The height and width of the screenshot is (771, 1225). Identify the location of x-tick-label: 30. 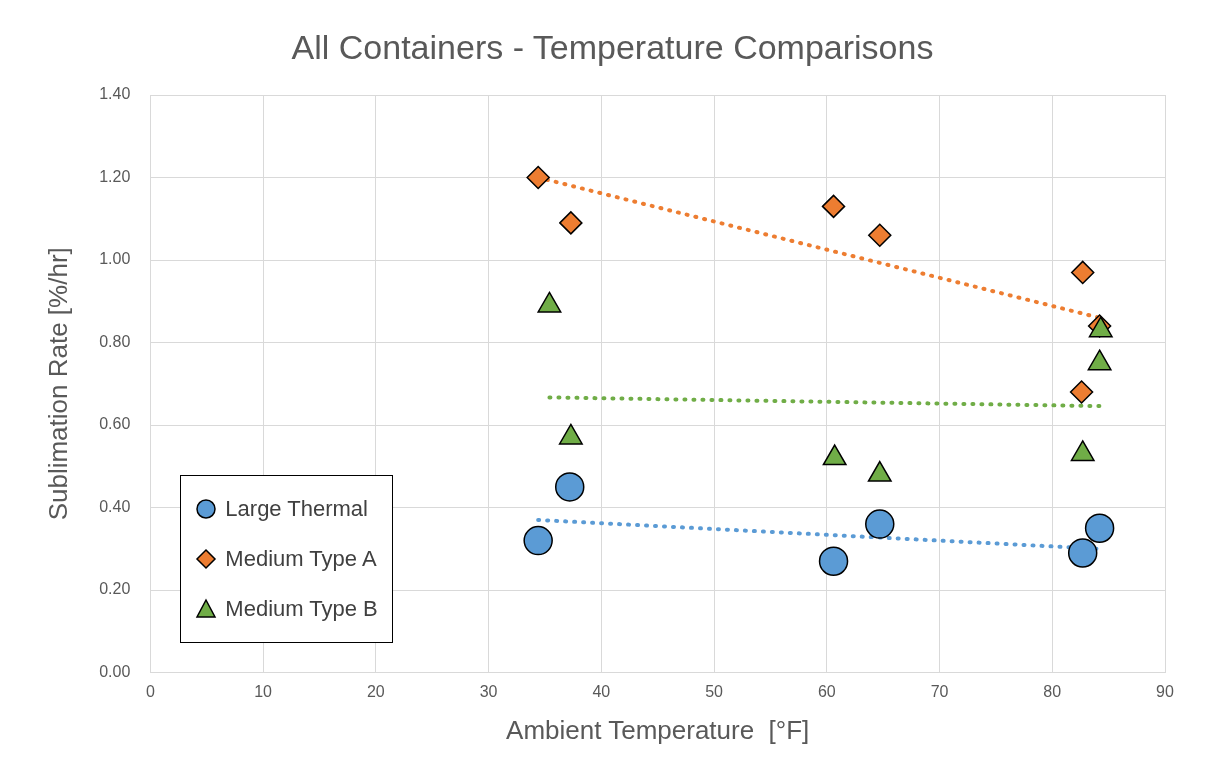
(488, 691).